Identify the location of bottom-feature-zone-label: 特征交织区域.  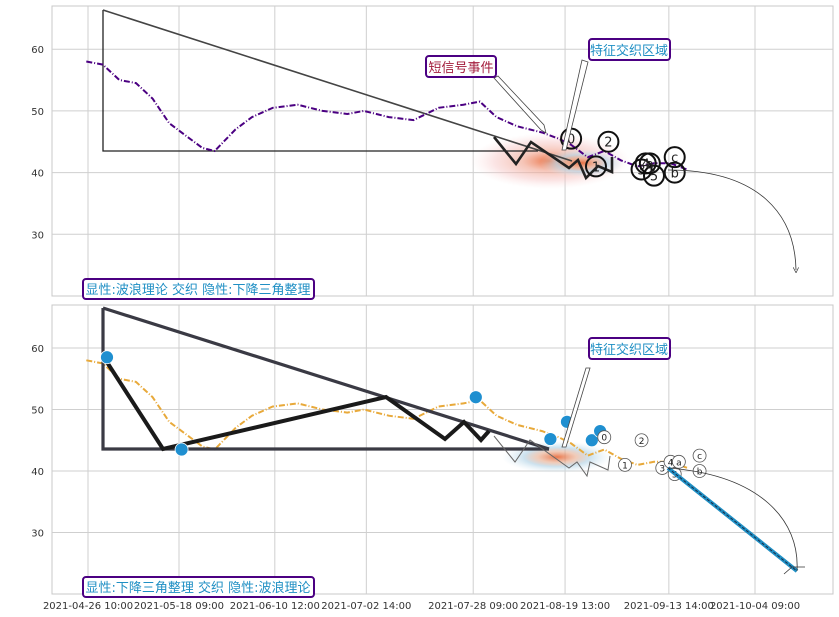
(629, 350).